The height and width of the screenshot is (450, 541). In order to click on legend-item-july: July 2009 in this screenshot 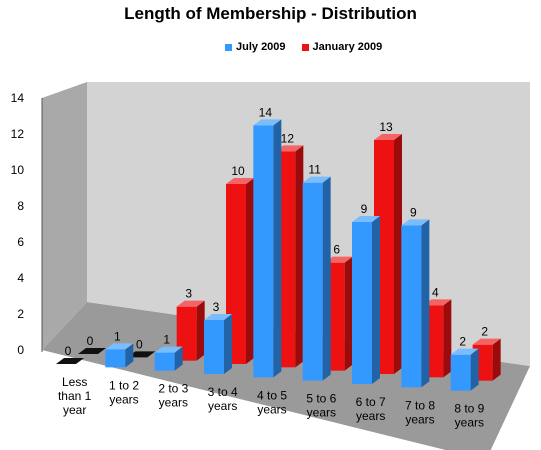, I will do `click(255, 47)`.